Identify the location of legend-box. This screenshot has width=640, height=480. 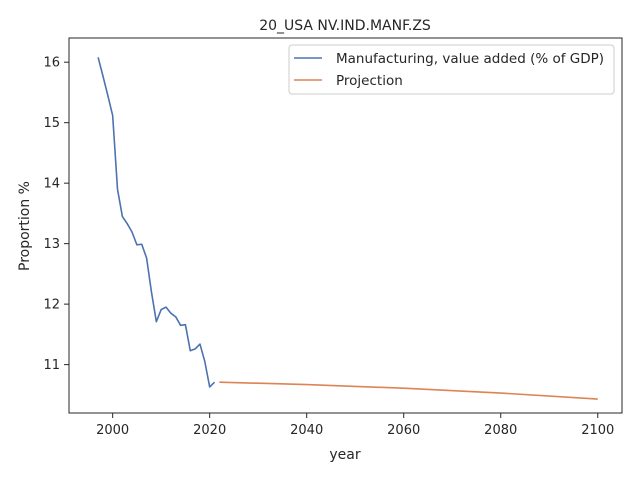
(451, 69).